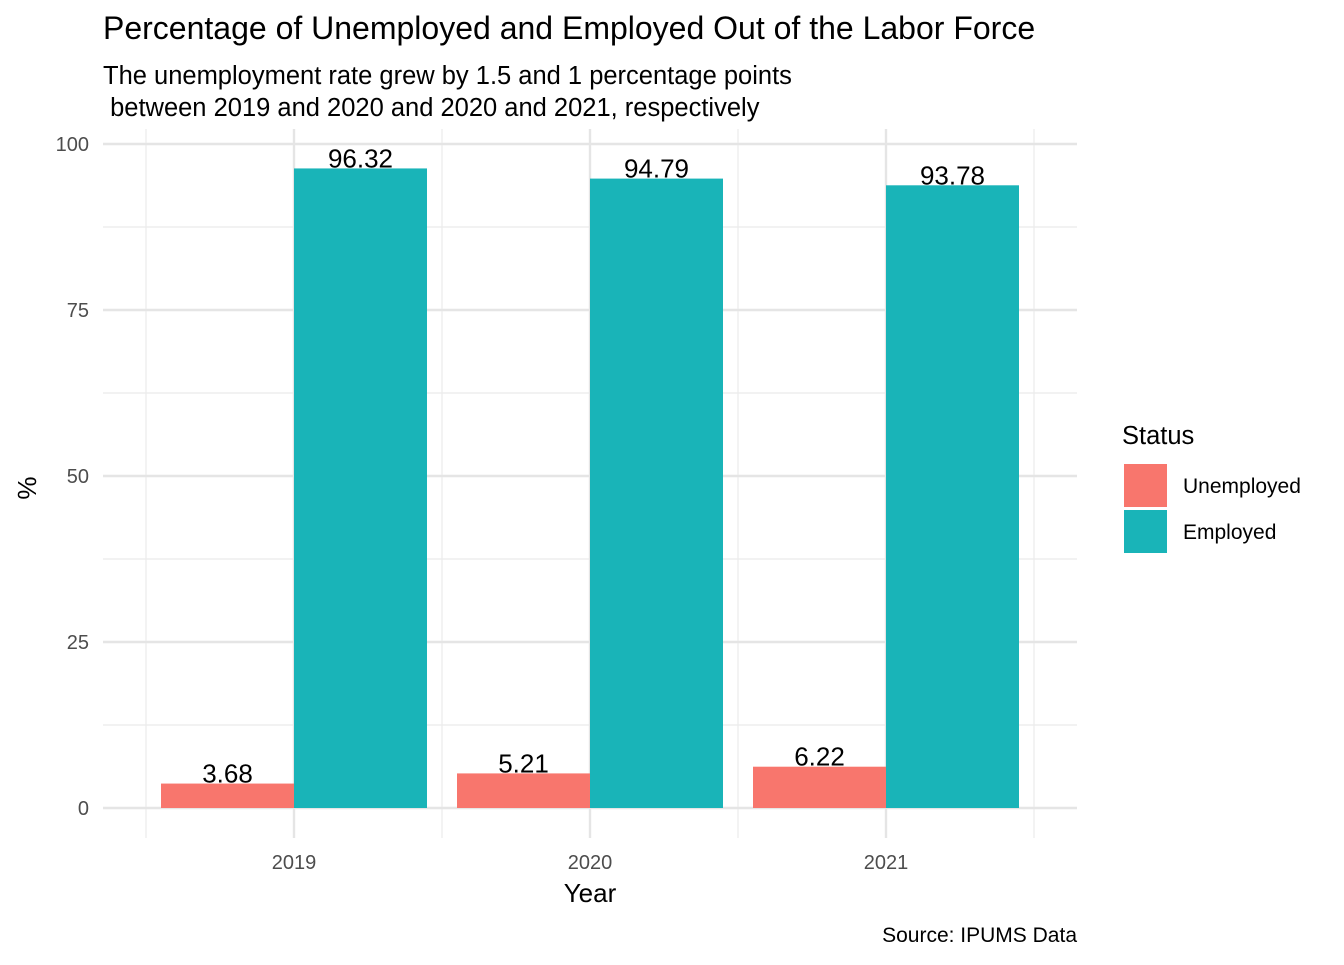 The image size is (1344, 965). I want to click on bar-value-label: 3.68, so click(227, 774).